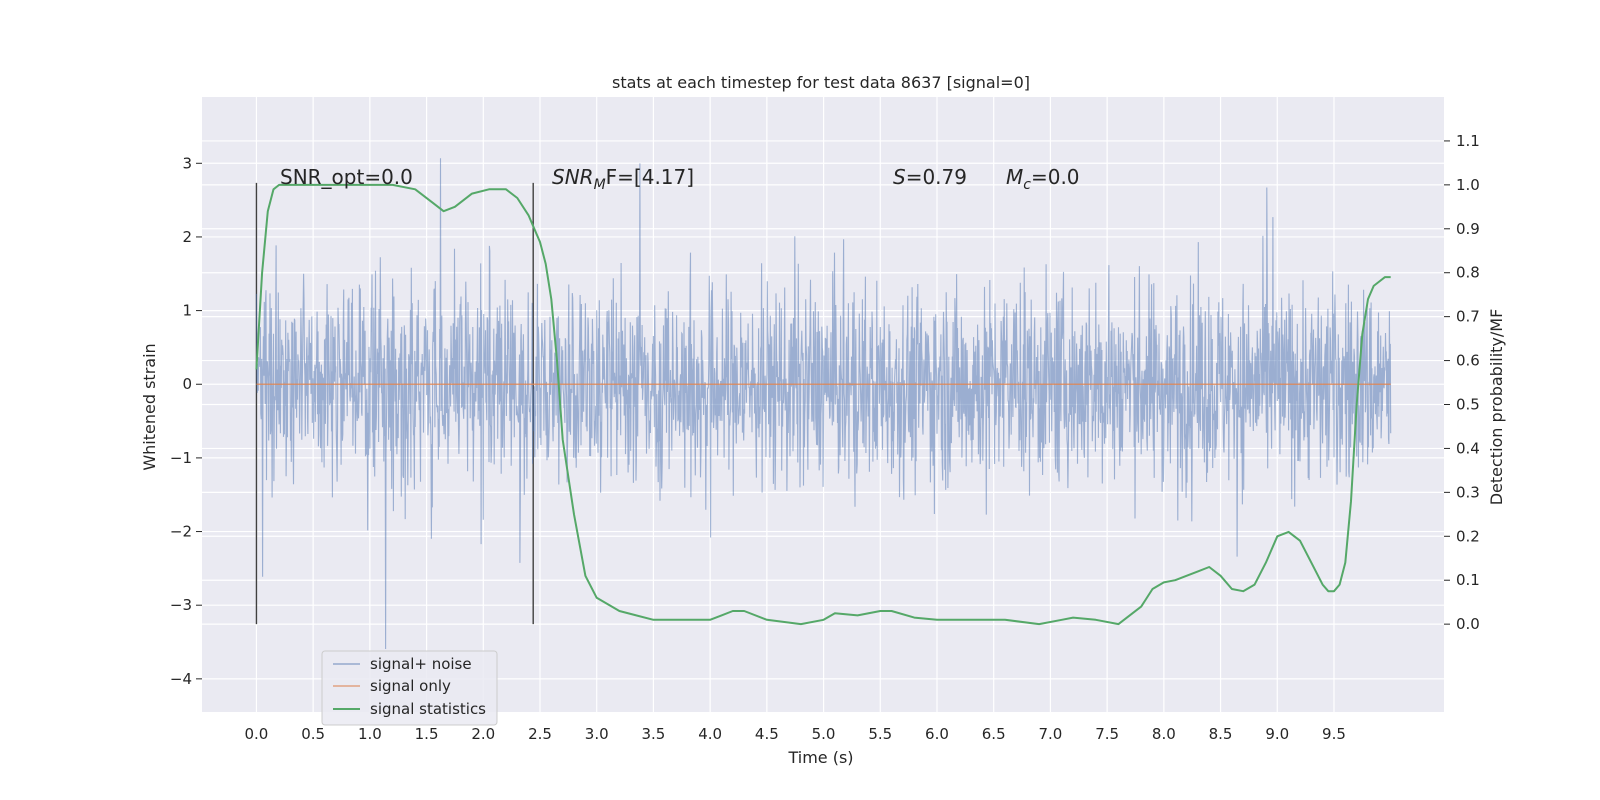 The image size is (1600, 800). What do you see at coordinates (1468, 229) in the screenshot?
I see `right-y-tick-label: 0.9` at bounding box center [1468, 229].